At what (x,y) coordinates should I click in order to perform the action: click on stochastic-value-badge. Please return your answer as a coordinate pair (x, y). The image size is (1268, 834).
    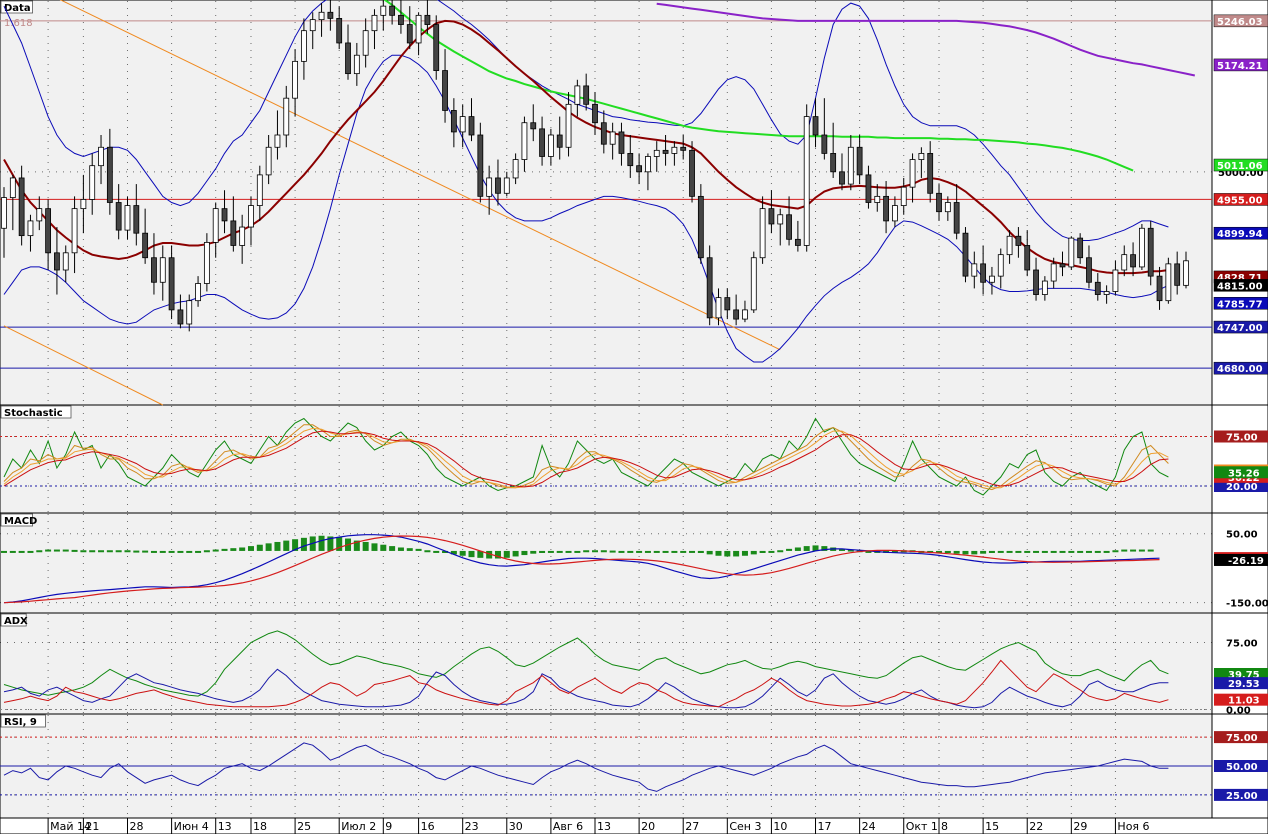
    Looking at the image, I should click on (1241, 472).